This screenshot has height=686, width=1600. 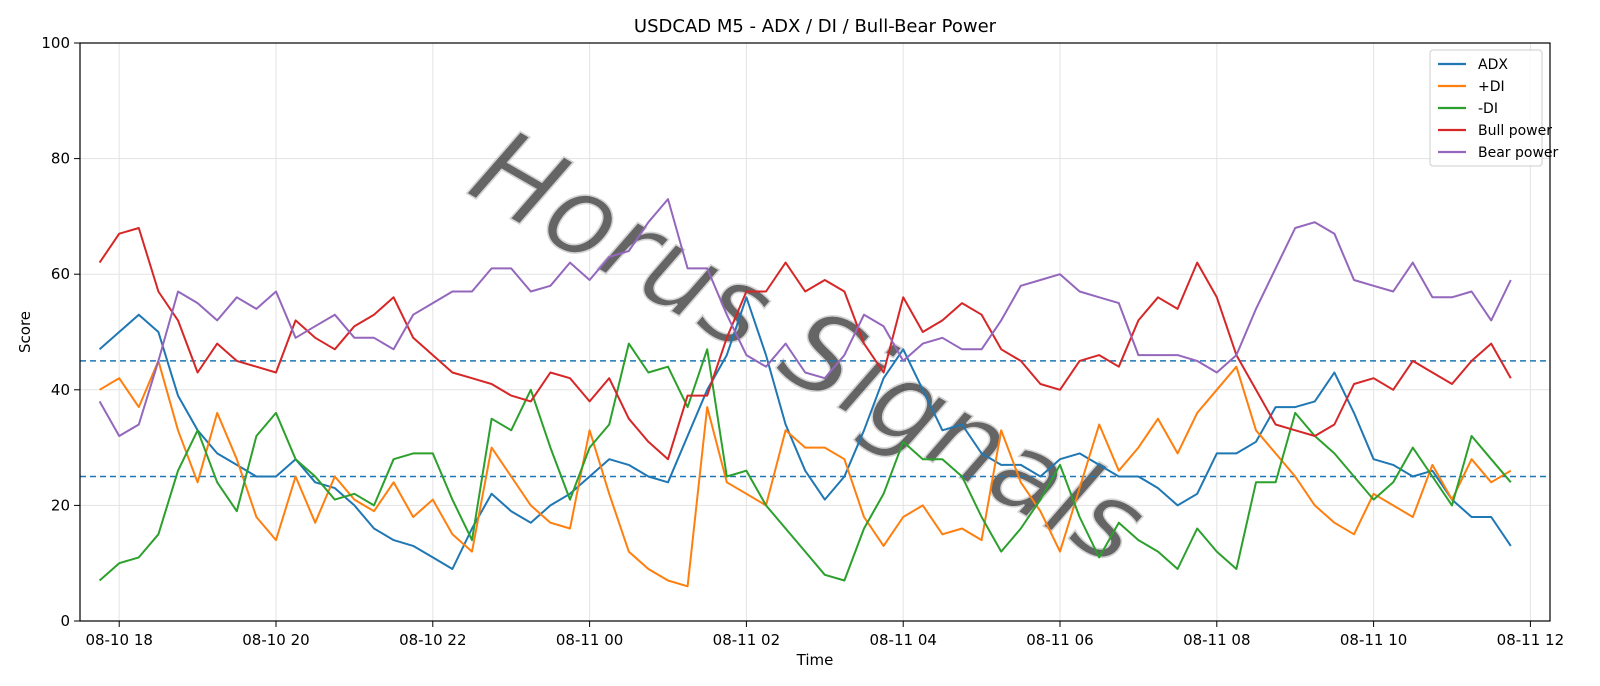 What do you see at coordinates (1491, 87) in the screenshot?
I see `legend-label--di: +DI` at bounding box center [1491, 87].